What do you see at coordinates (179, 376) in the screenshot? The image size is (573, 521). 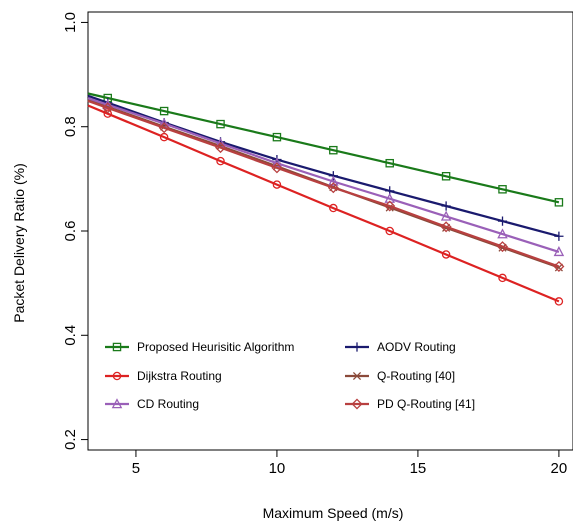 I see `legend-label: Dijkstra Routing` at bounding box center [179, 376].